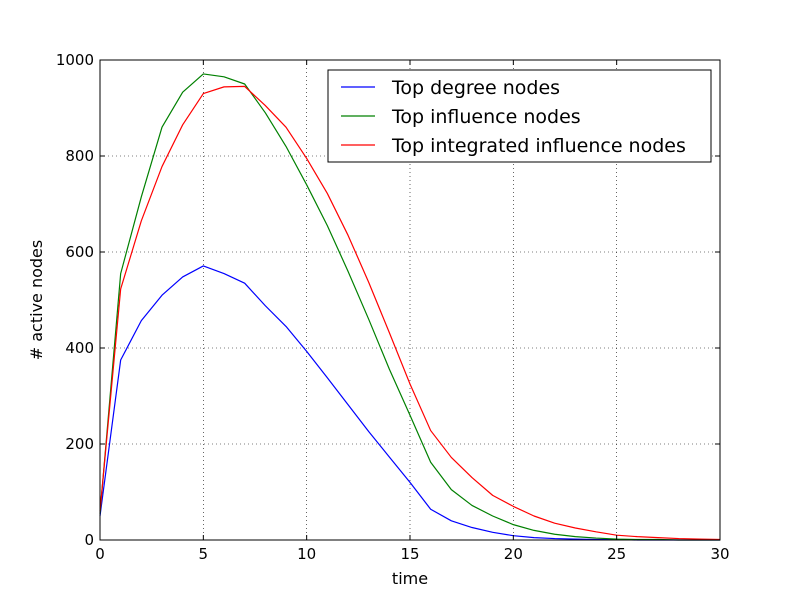  I want to click on y-tick-label: 400, so click(79, 348).